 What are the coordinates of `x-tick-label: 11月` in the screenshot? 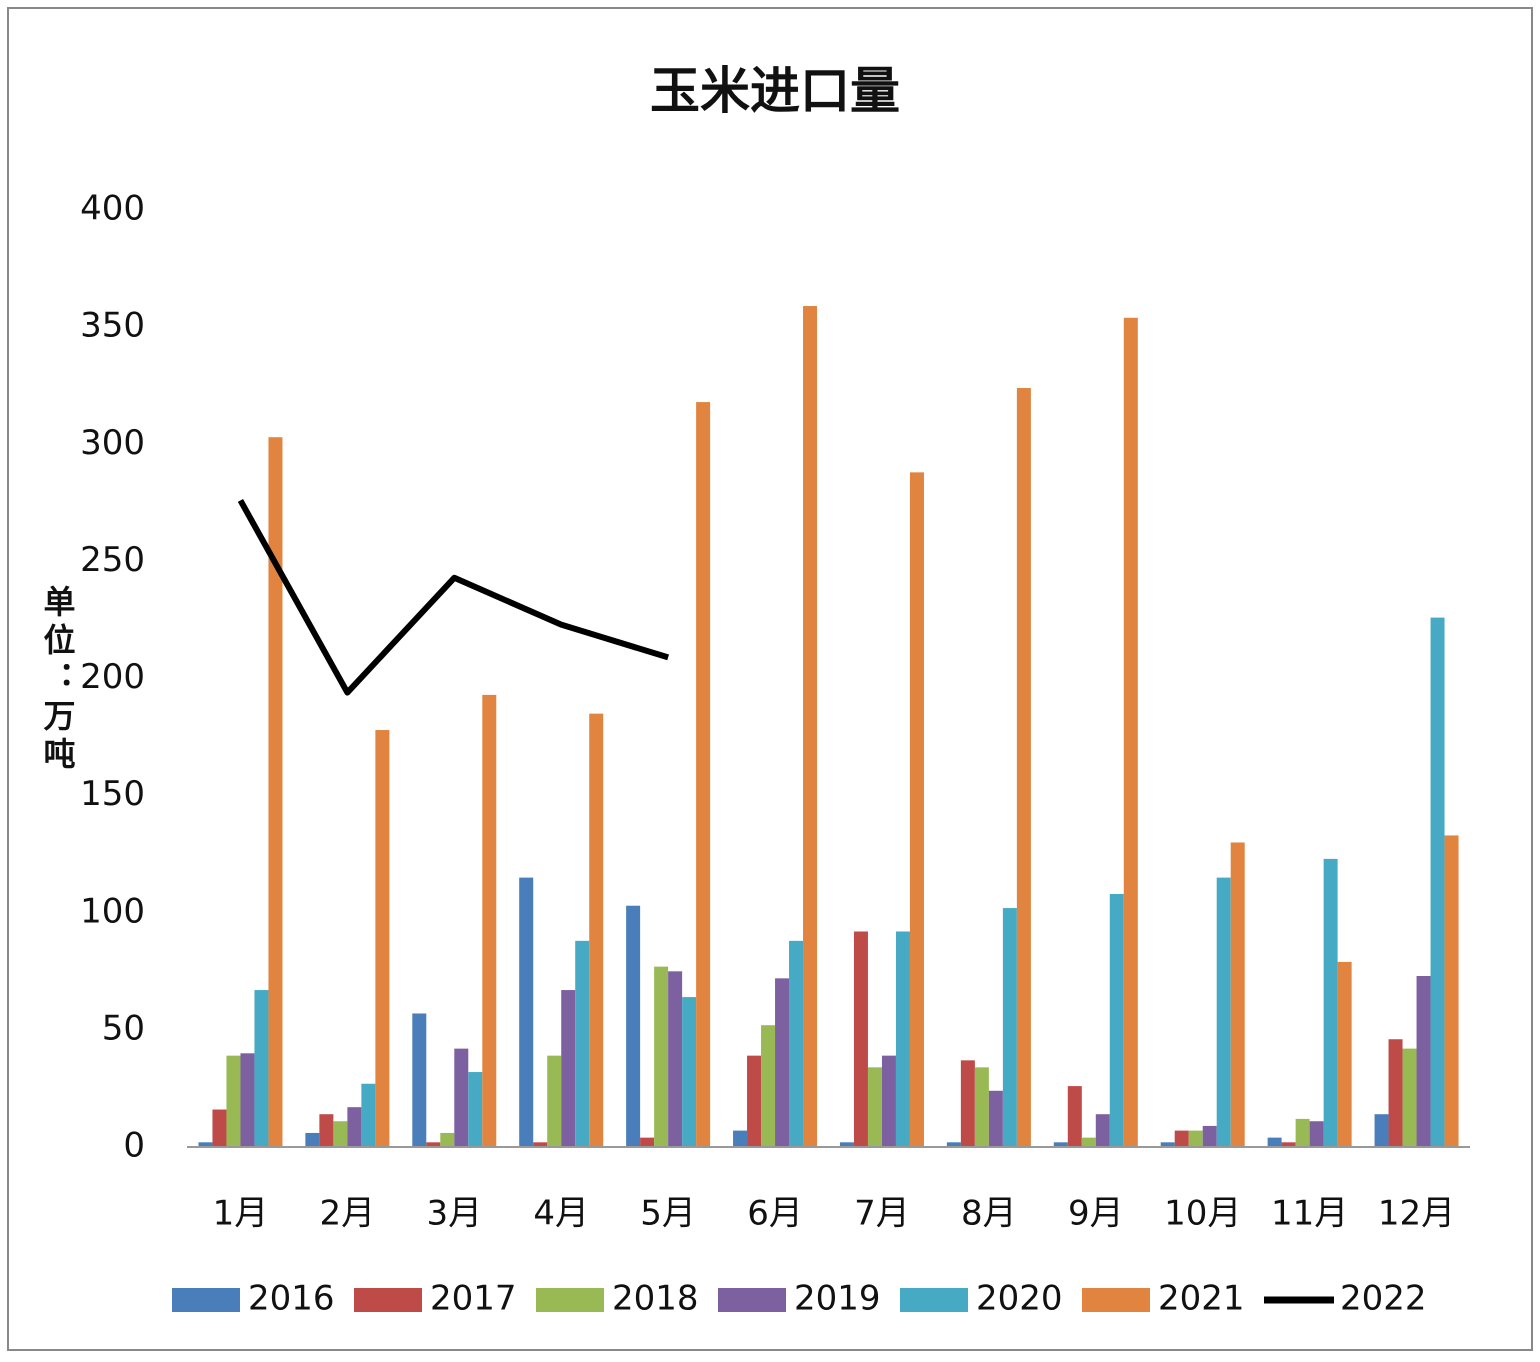 It's located at (1309, 1214).